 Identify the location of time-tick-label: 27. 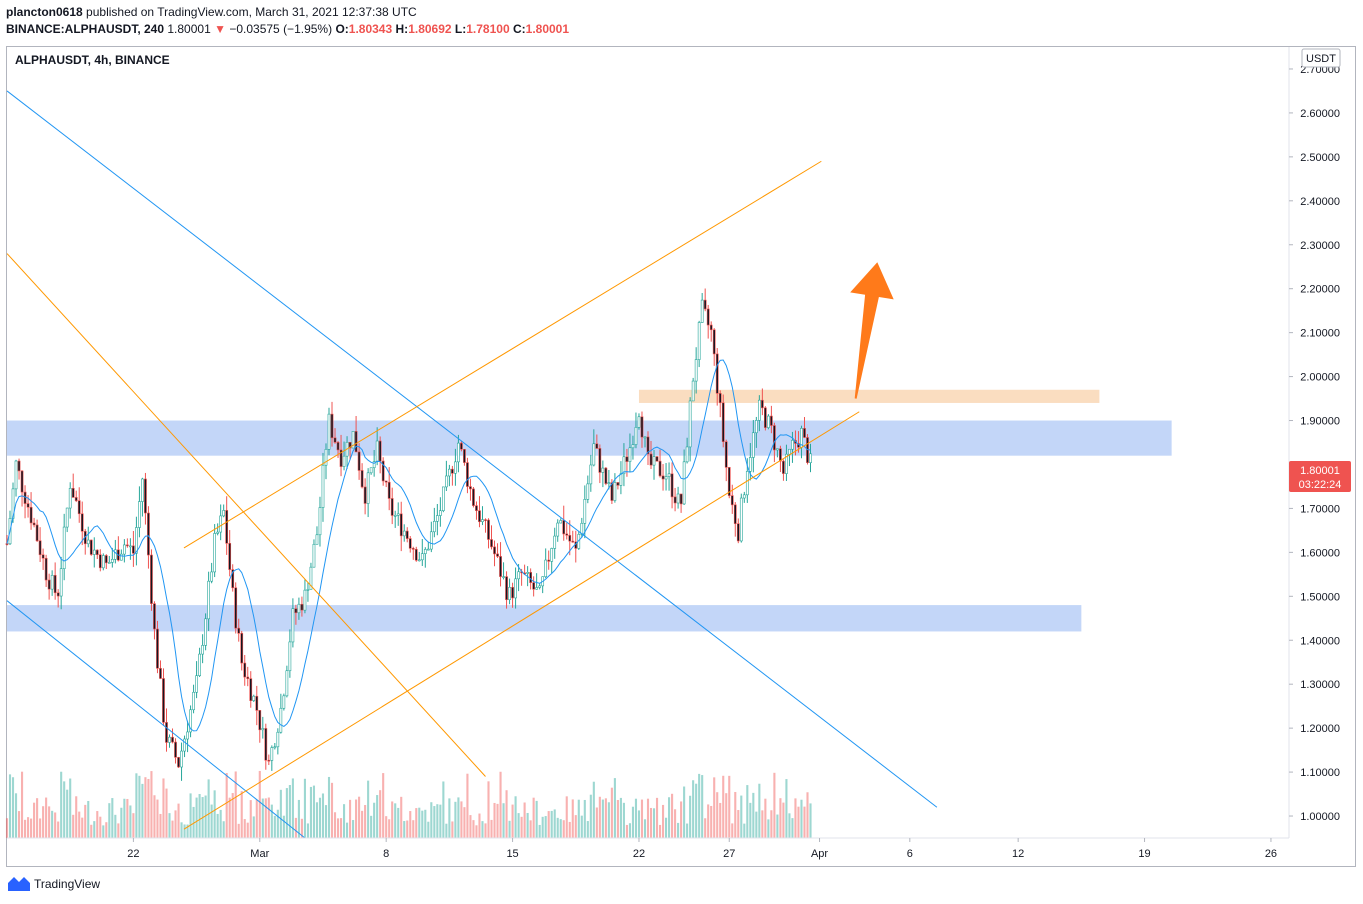
(729, 854).